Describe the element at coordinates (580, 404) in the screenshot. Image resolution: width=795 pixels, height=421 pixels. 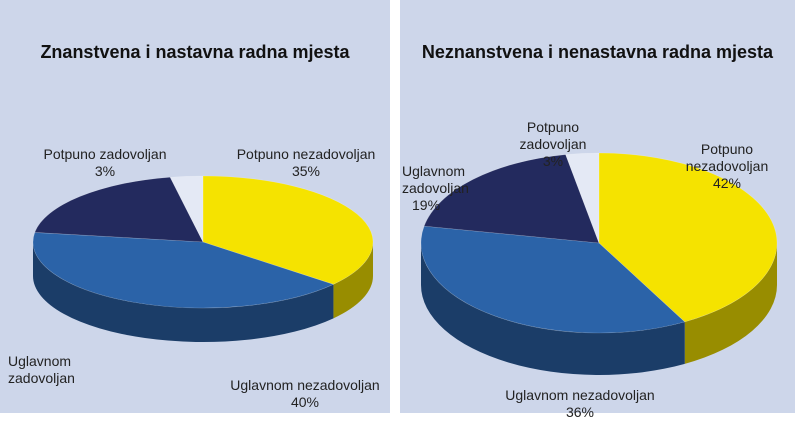
I see `slice-label-uglavnom-nezadovoljan-right: Uglavnom nezadovoljan 36%` at that location.